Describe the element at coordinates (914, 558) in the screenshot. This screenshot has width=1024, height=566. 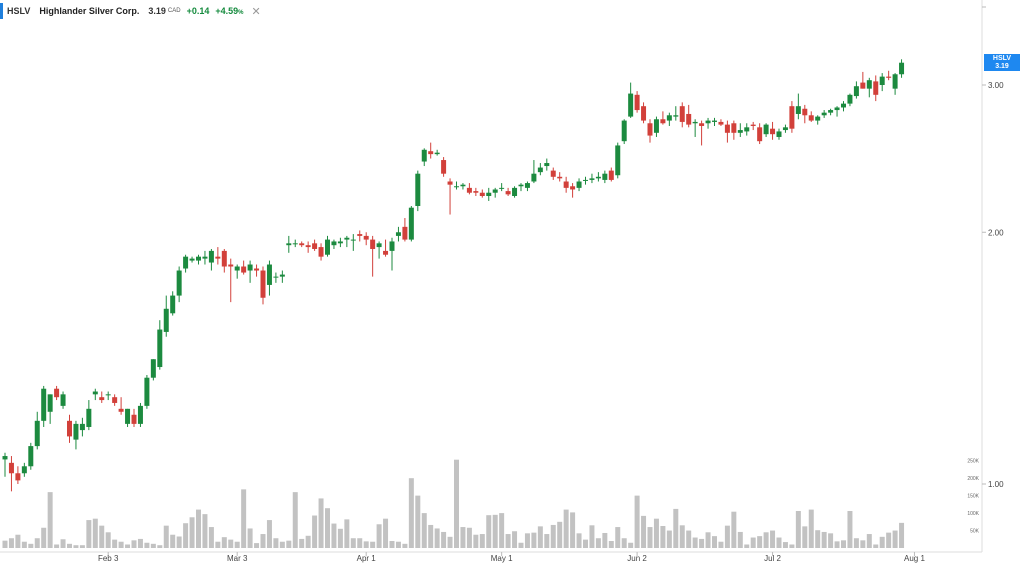
I see `x-tick-label: Aug 1` at that location.